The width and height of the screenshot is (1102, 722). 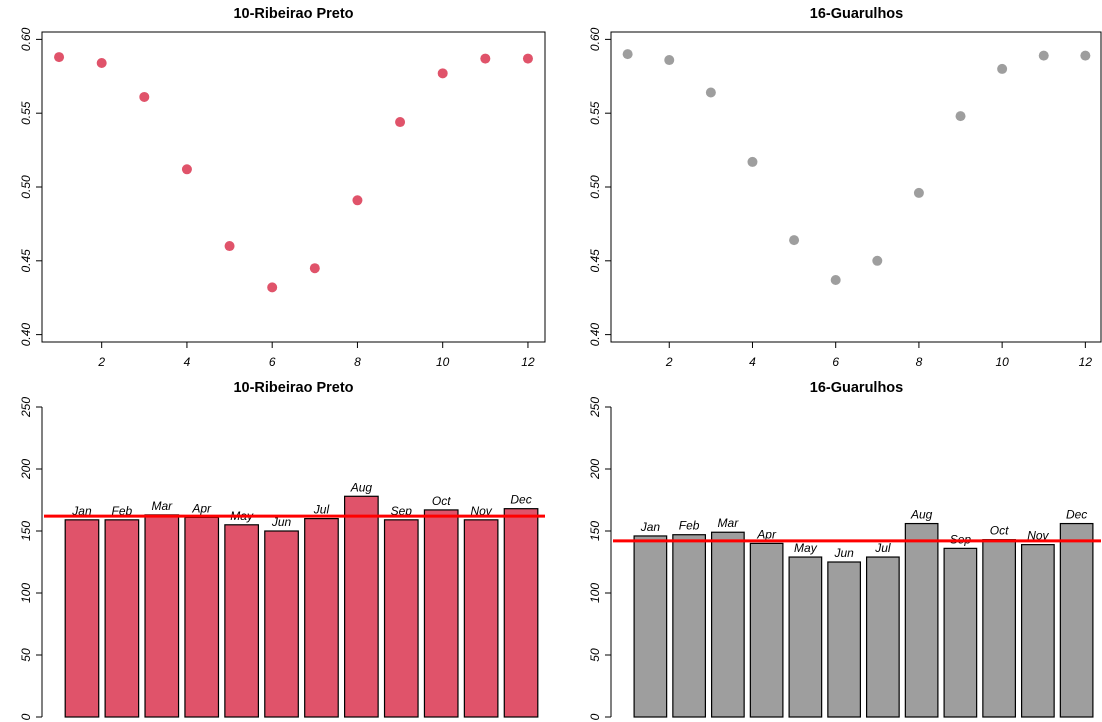 I want to click on bar-label: May, so click(x=806, y=548).